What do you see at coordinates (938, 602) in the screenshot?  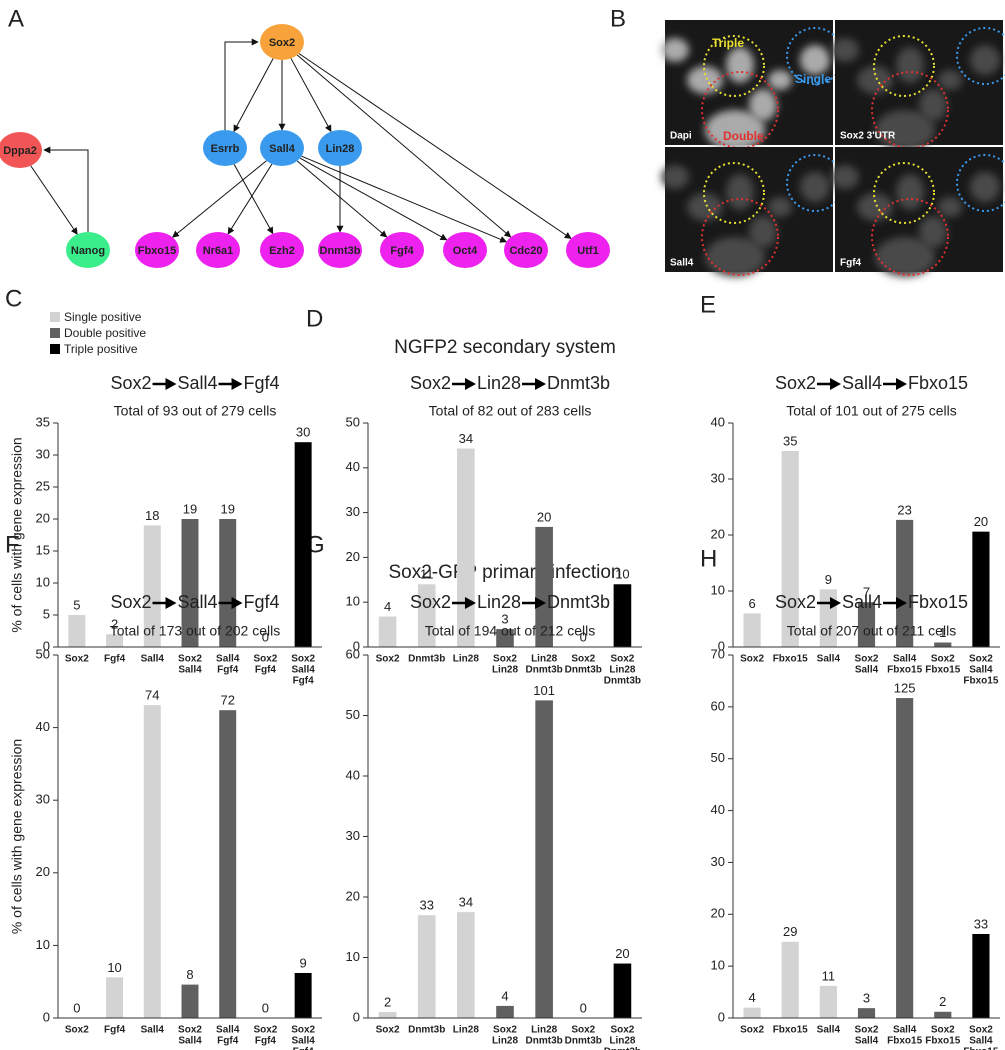 I see `chart-title-gene: Fbxo15` at bounding box center [938, 602].